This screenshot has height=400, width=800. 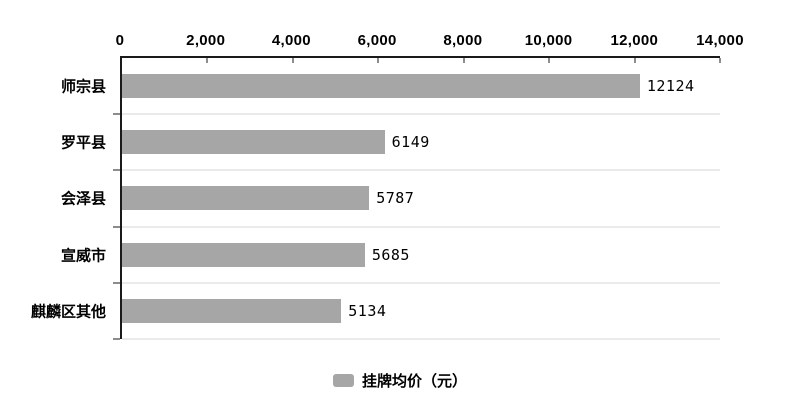 What do you see at coordinates (120, 40) in the screenshot?
I see `x-tick-label: 0` at bounding box center [120, 40].